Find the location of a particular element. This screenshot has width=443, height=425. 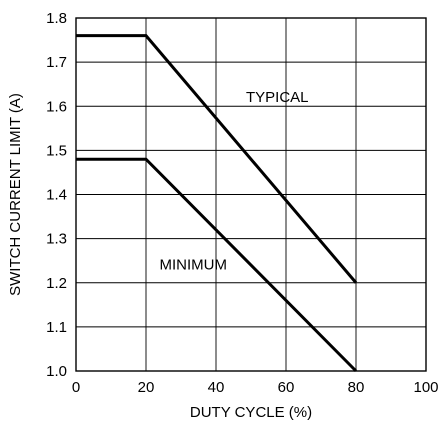

x-tick-label-3: 60 is located at coordinates (286, 387).